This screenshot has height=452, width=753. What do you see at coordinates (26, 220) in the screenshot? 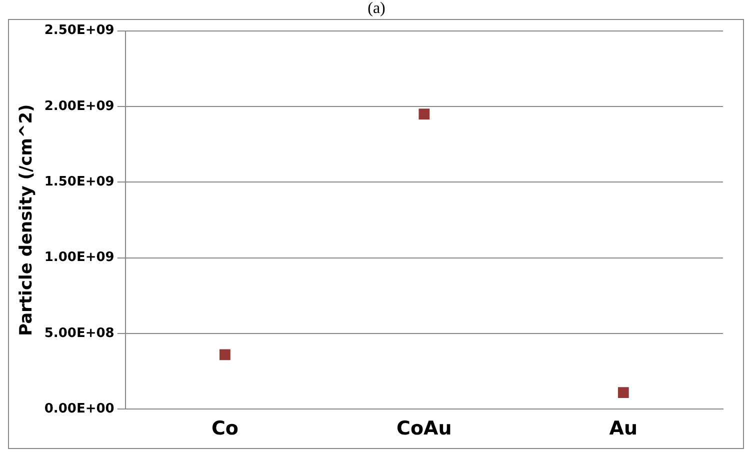
I see `y-axis-title: Particle density (/cm^2)` at bounding box center [26, 220].